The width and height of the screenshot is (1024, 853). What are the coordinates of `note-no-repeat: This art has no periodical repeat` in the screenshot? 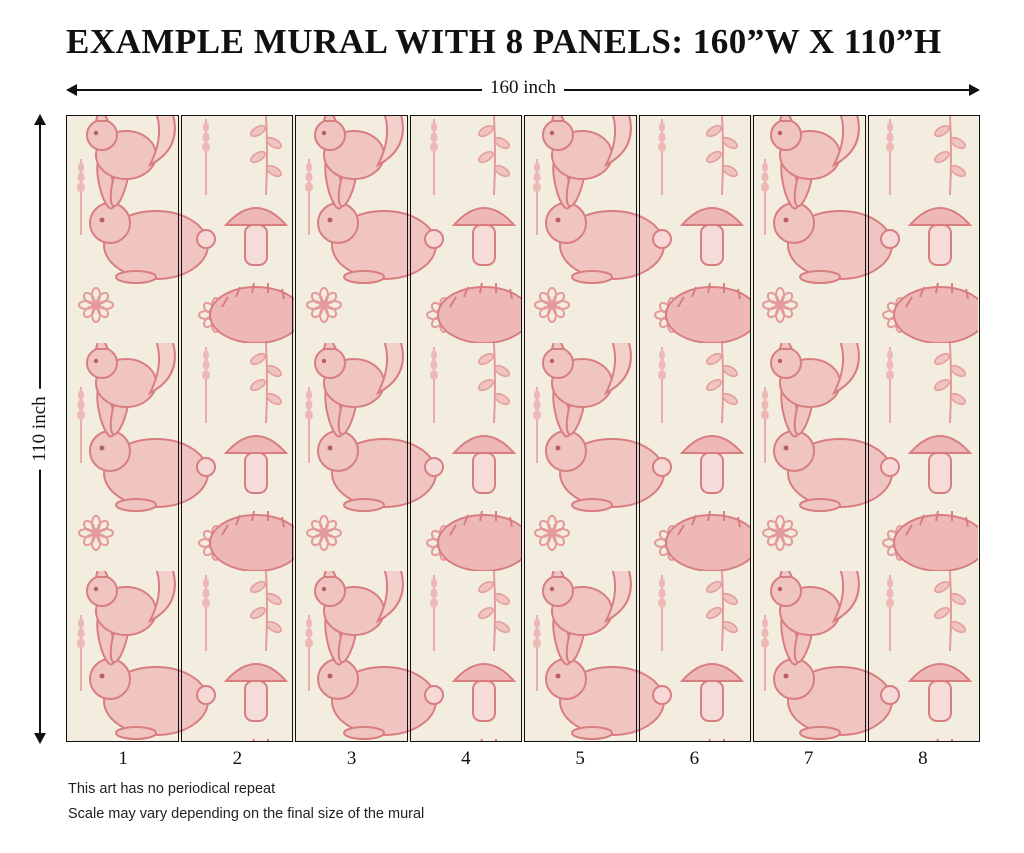 It's located at (172, 789).